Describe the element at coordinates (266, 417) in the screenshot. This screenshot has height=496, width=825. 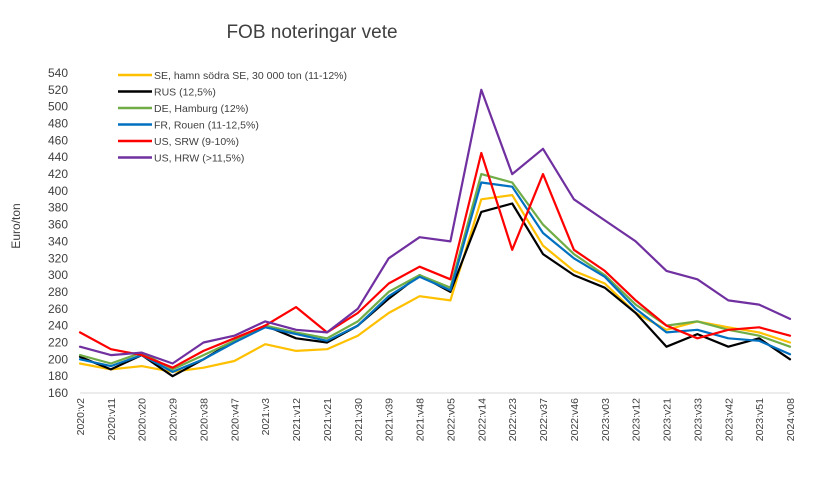
I see `x-tick-label: 2021:v3` at that location.